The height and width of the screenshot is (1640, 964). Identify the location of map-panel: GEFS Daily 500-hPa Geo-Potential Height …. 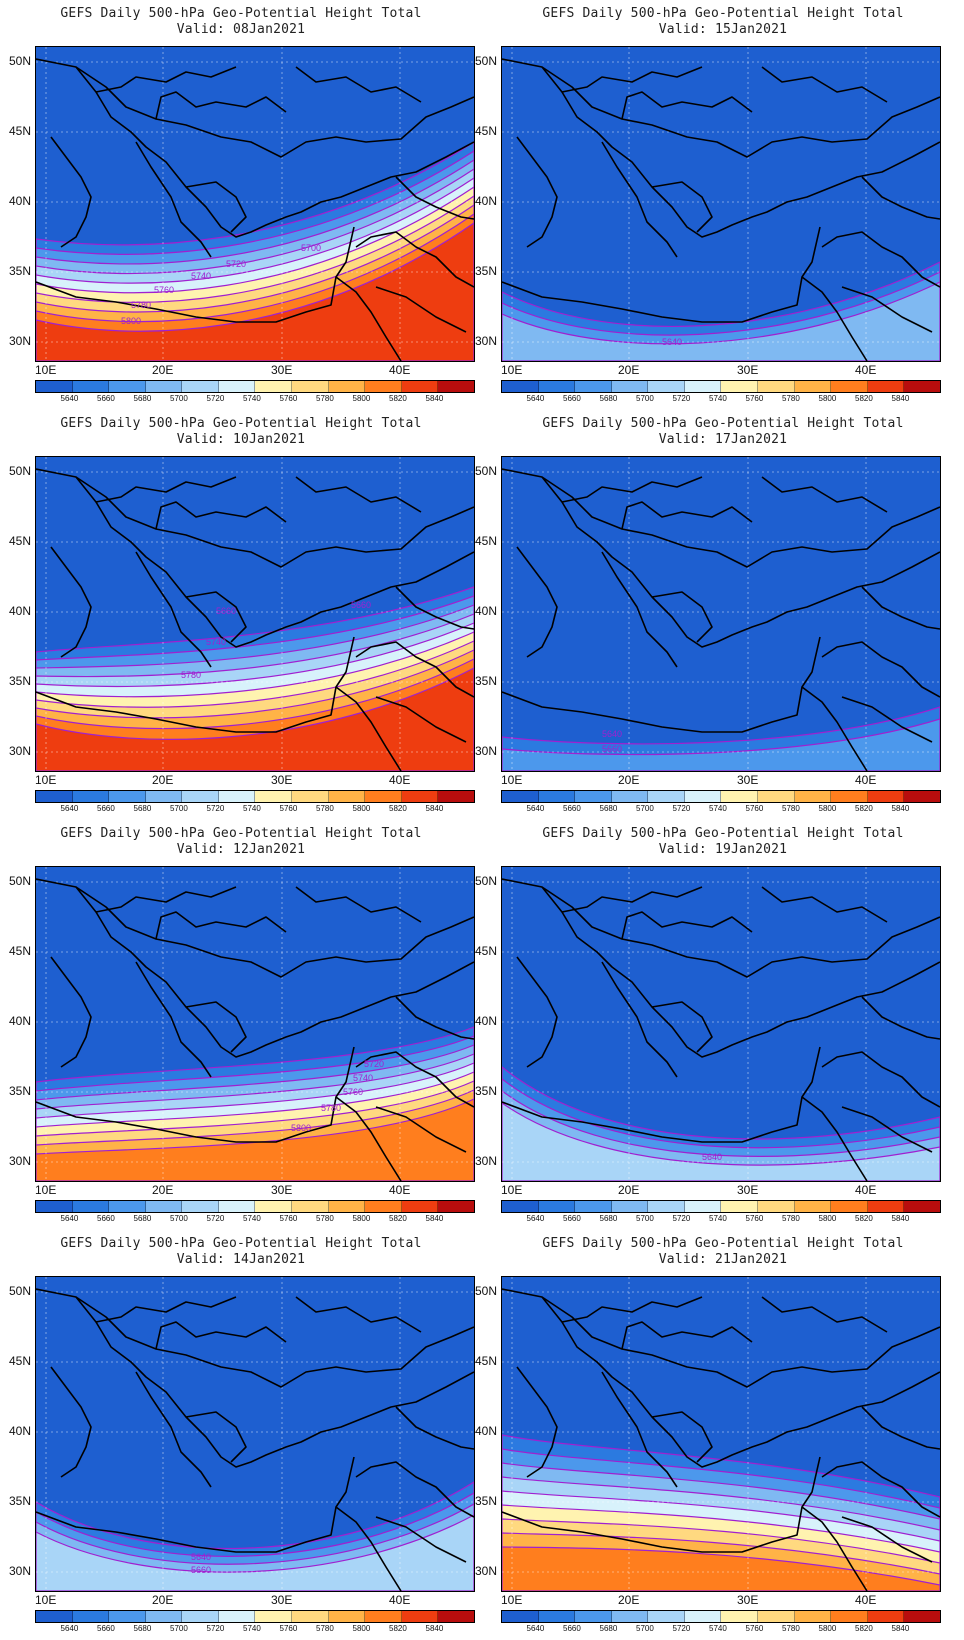
(719, 615).